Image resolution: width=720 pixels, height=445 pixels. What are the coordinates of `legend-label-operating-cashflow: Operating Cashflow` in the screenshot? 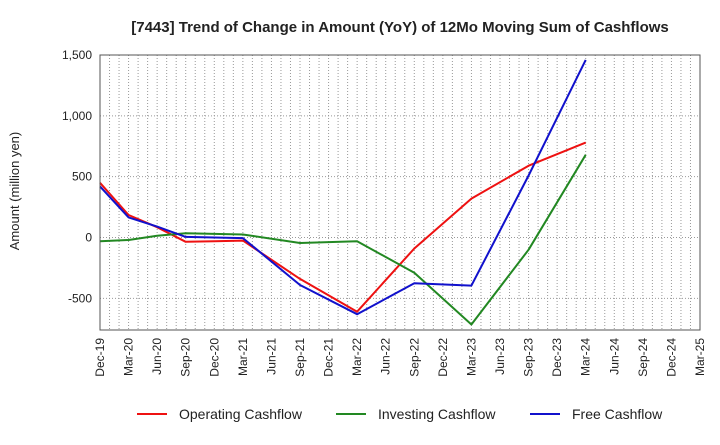 It's located at (241, 414).